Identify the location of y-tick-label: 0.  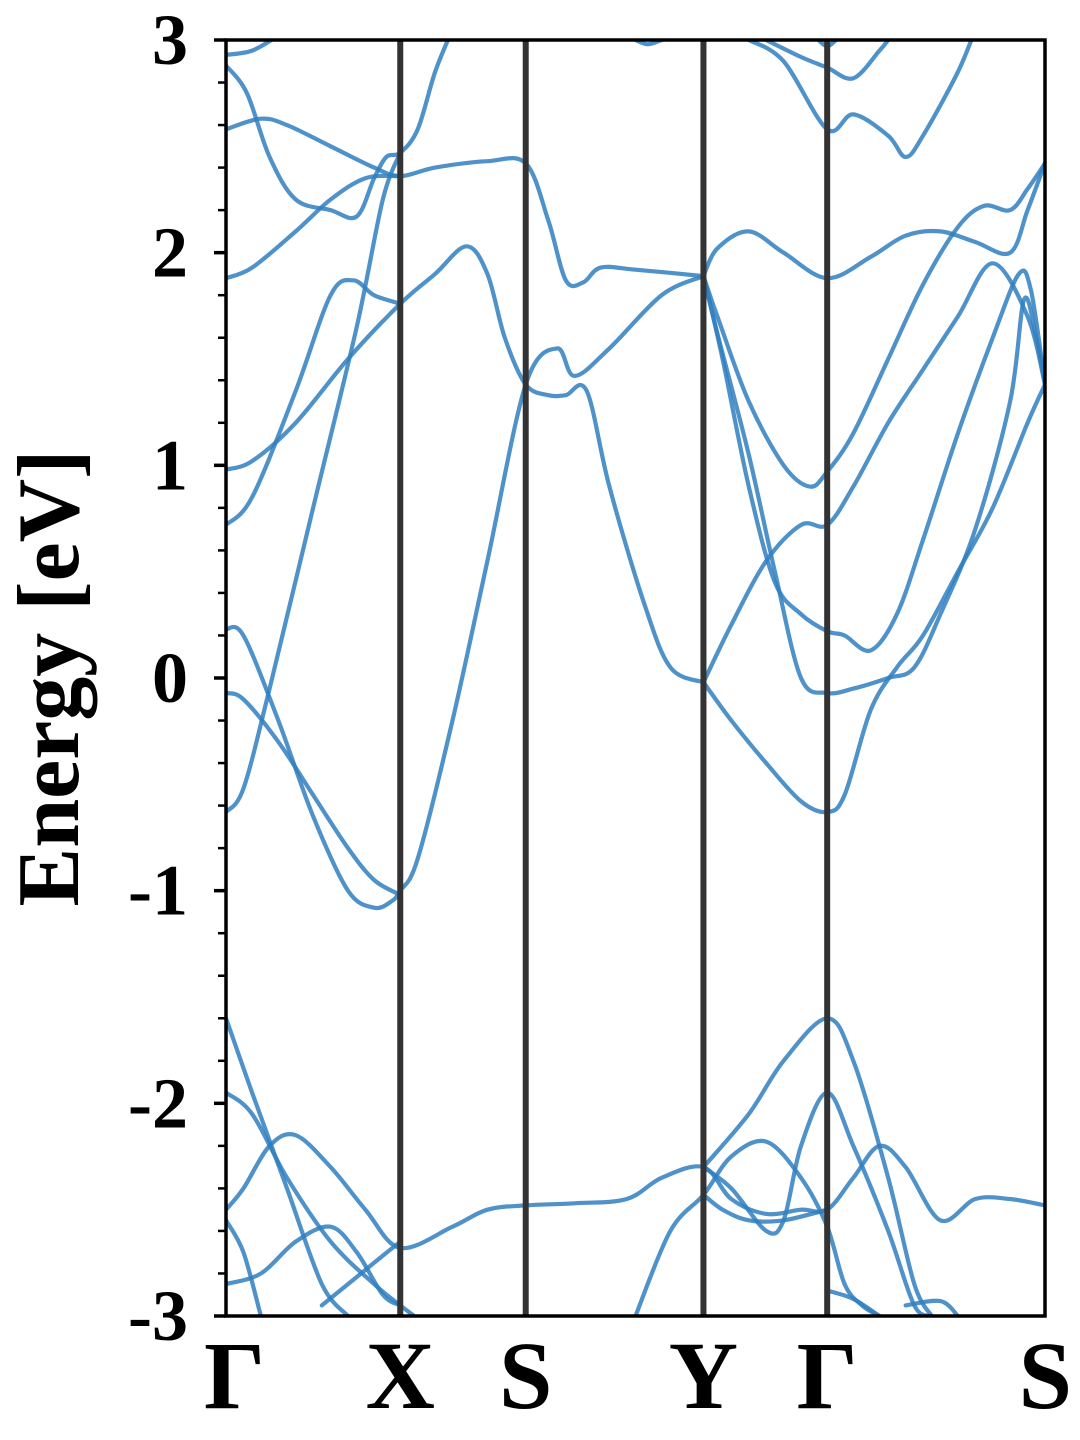
(170, 678).